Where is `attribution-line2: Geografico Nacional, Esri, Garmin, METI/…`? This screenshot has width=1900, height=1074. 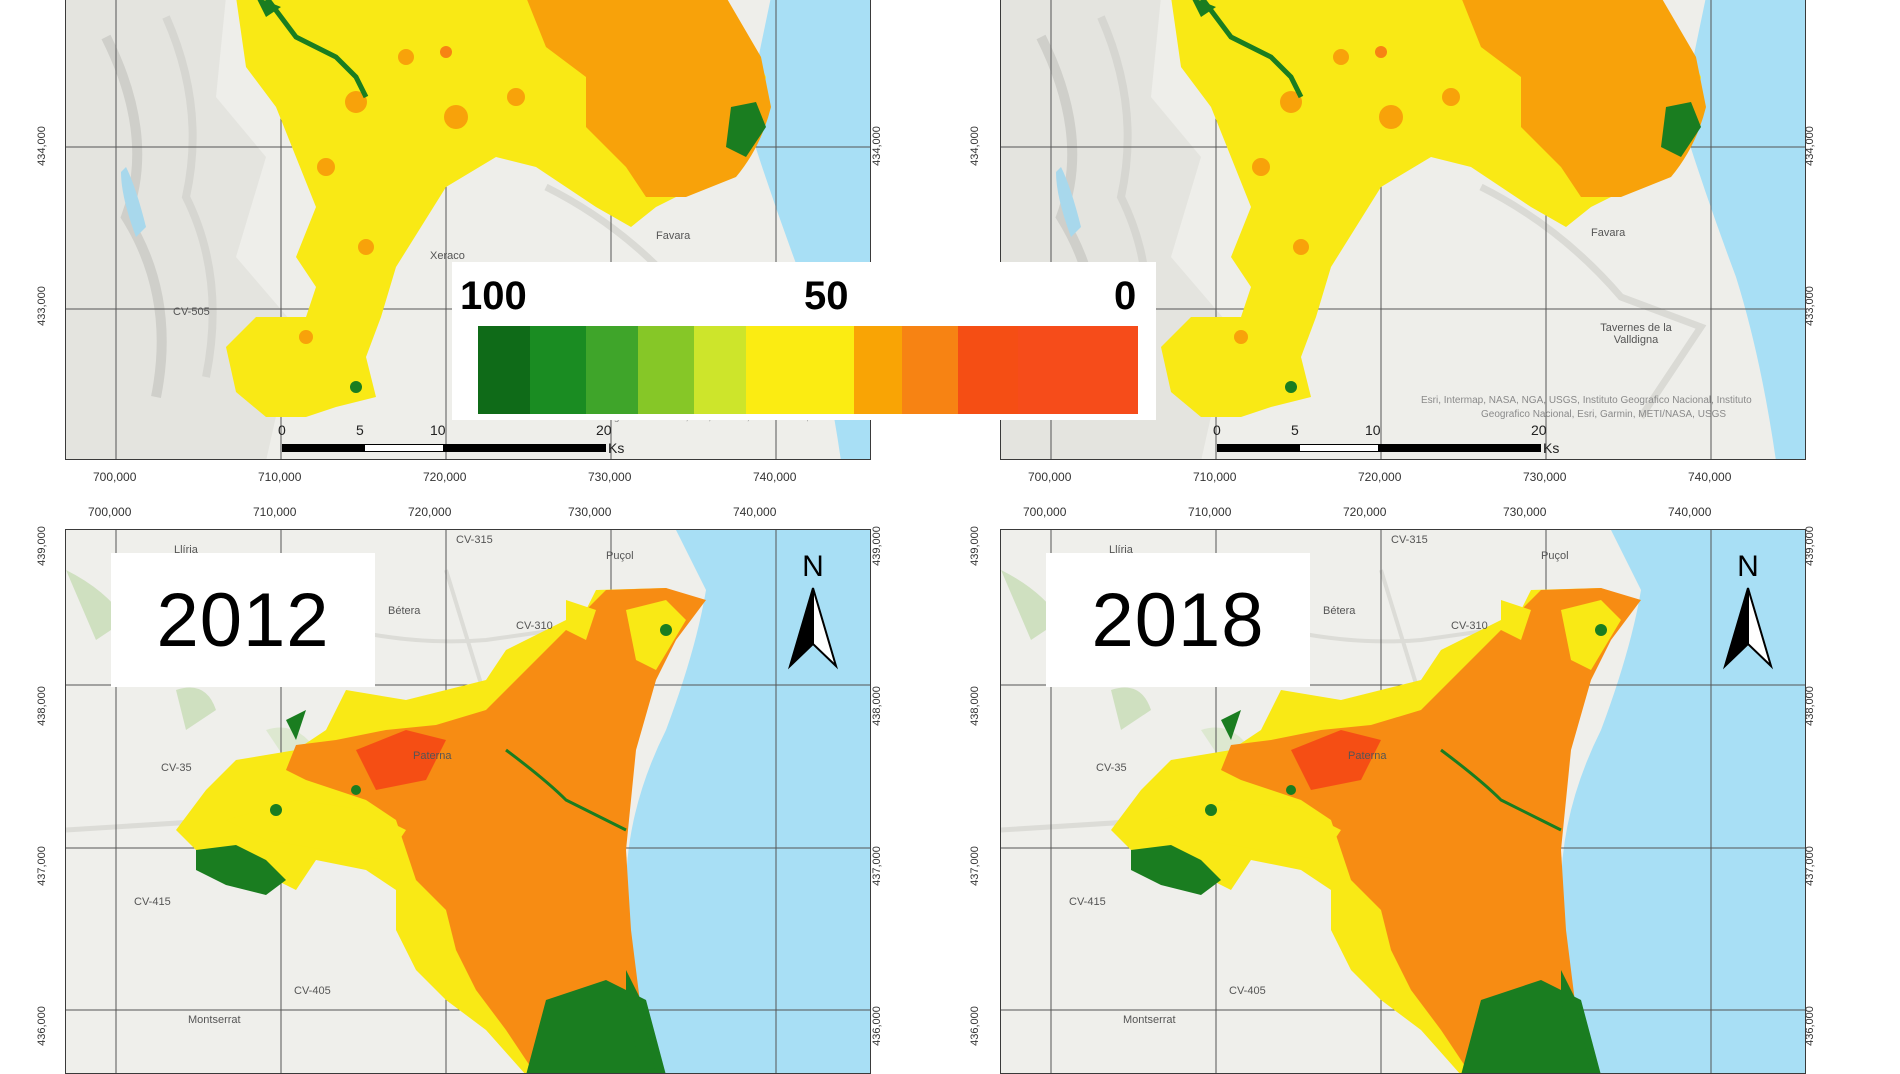
attribution-line2: Geografico Nacional, Esri, Garmin, METI/… is located at coordinates (1604, 414).